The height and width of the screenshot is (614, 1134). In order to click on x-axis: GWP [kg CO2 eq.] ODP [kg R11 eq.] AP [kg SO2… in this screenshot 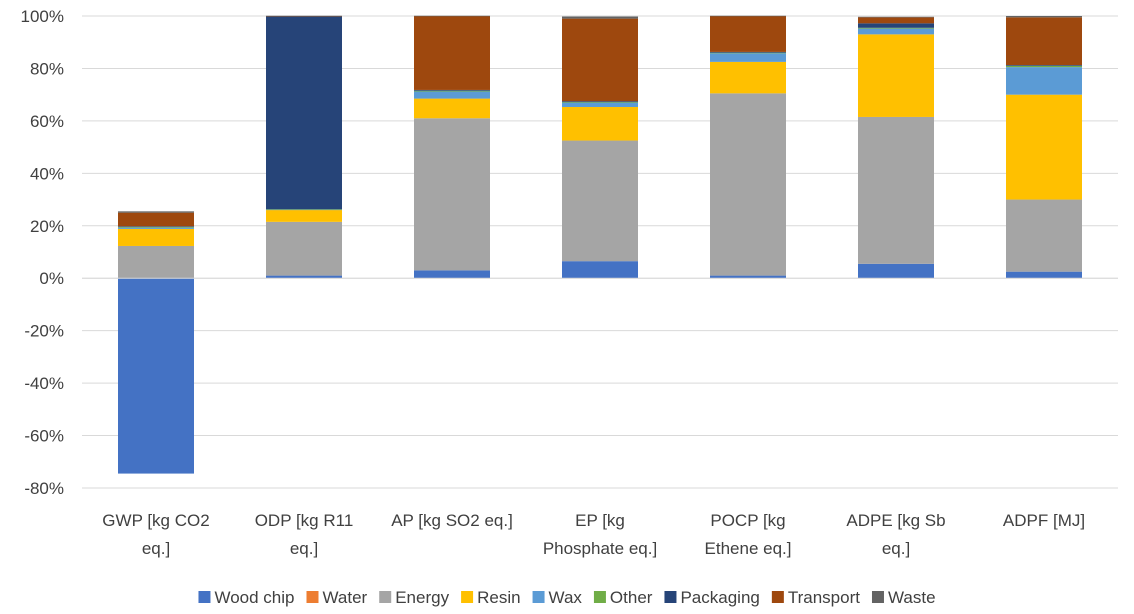, I will do `click(593, 534)`.